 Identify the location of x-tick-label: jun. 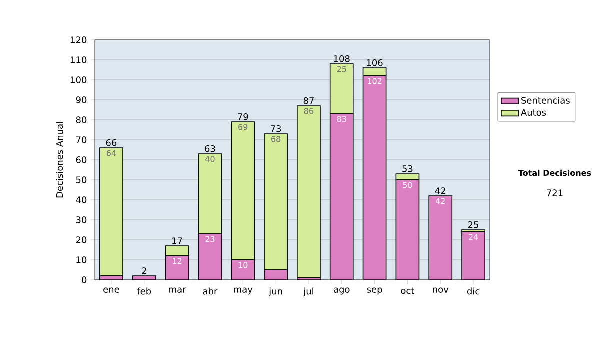
(275, 292).